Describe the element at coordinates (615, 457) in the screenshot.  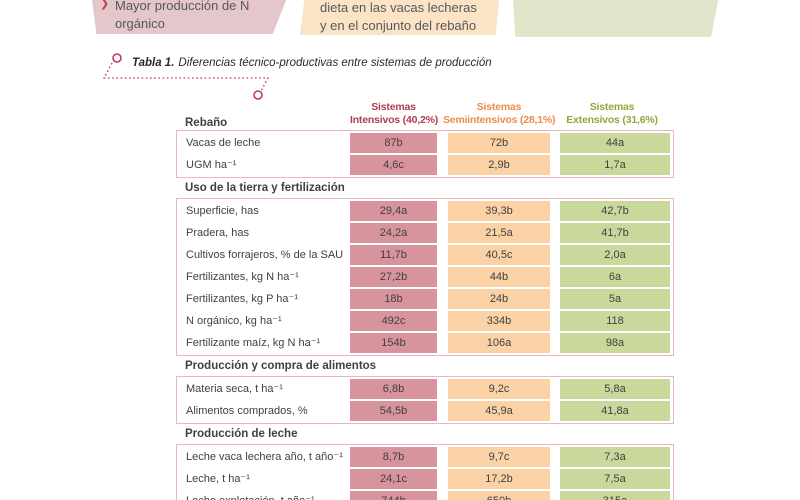
I see `cell-extensivos: 7,3a` at that location.